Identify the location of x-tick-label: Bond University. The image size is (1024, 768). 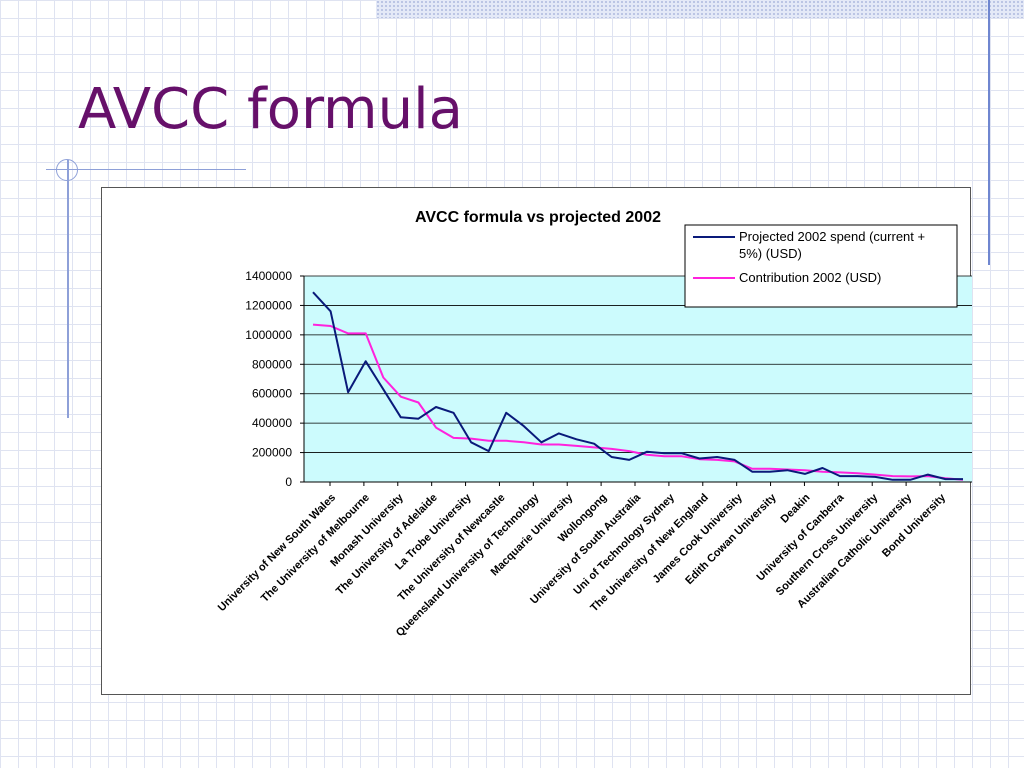
(914, 525).